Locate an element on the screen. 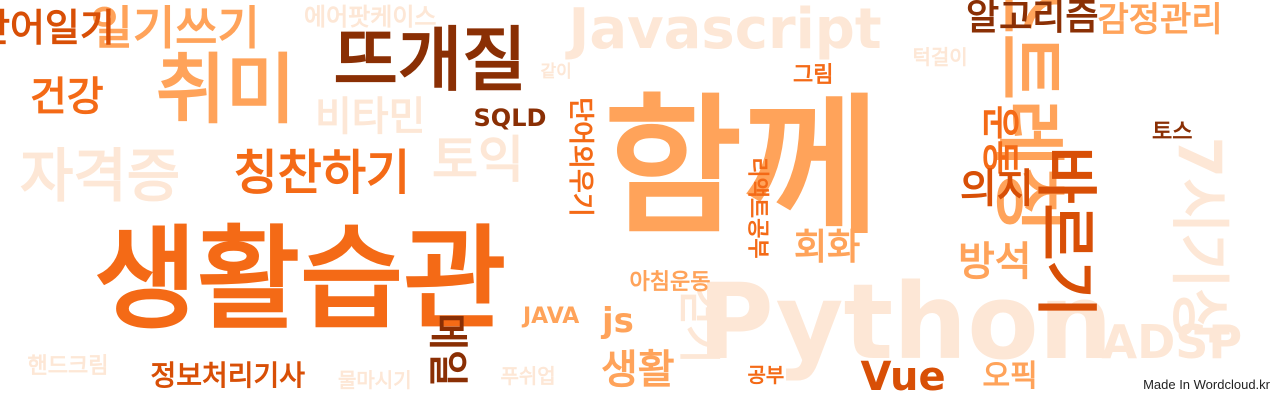  word-13: 턱걸이 is located at coordinates (940, 57).